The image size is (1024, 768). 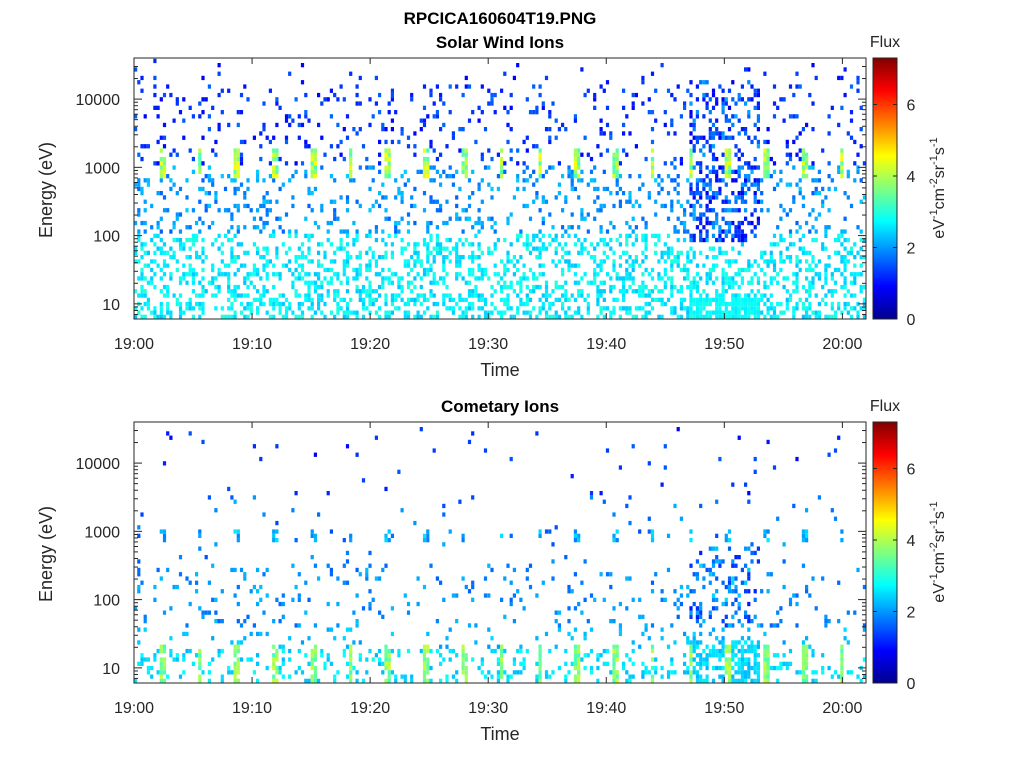 I want to click on y-tick-label: 10, so click(x=111, y=669).